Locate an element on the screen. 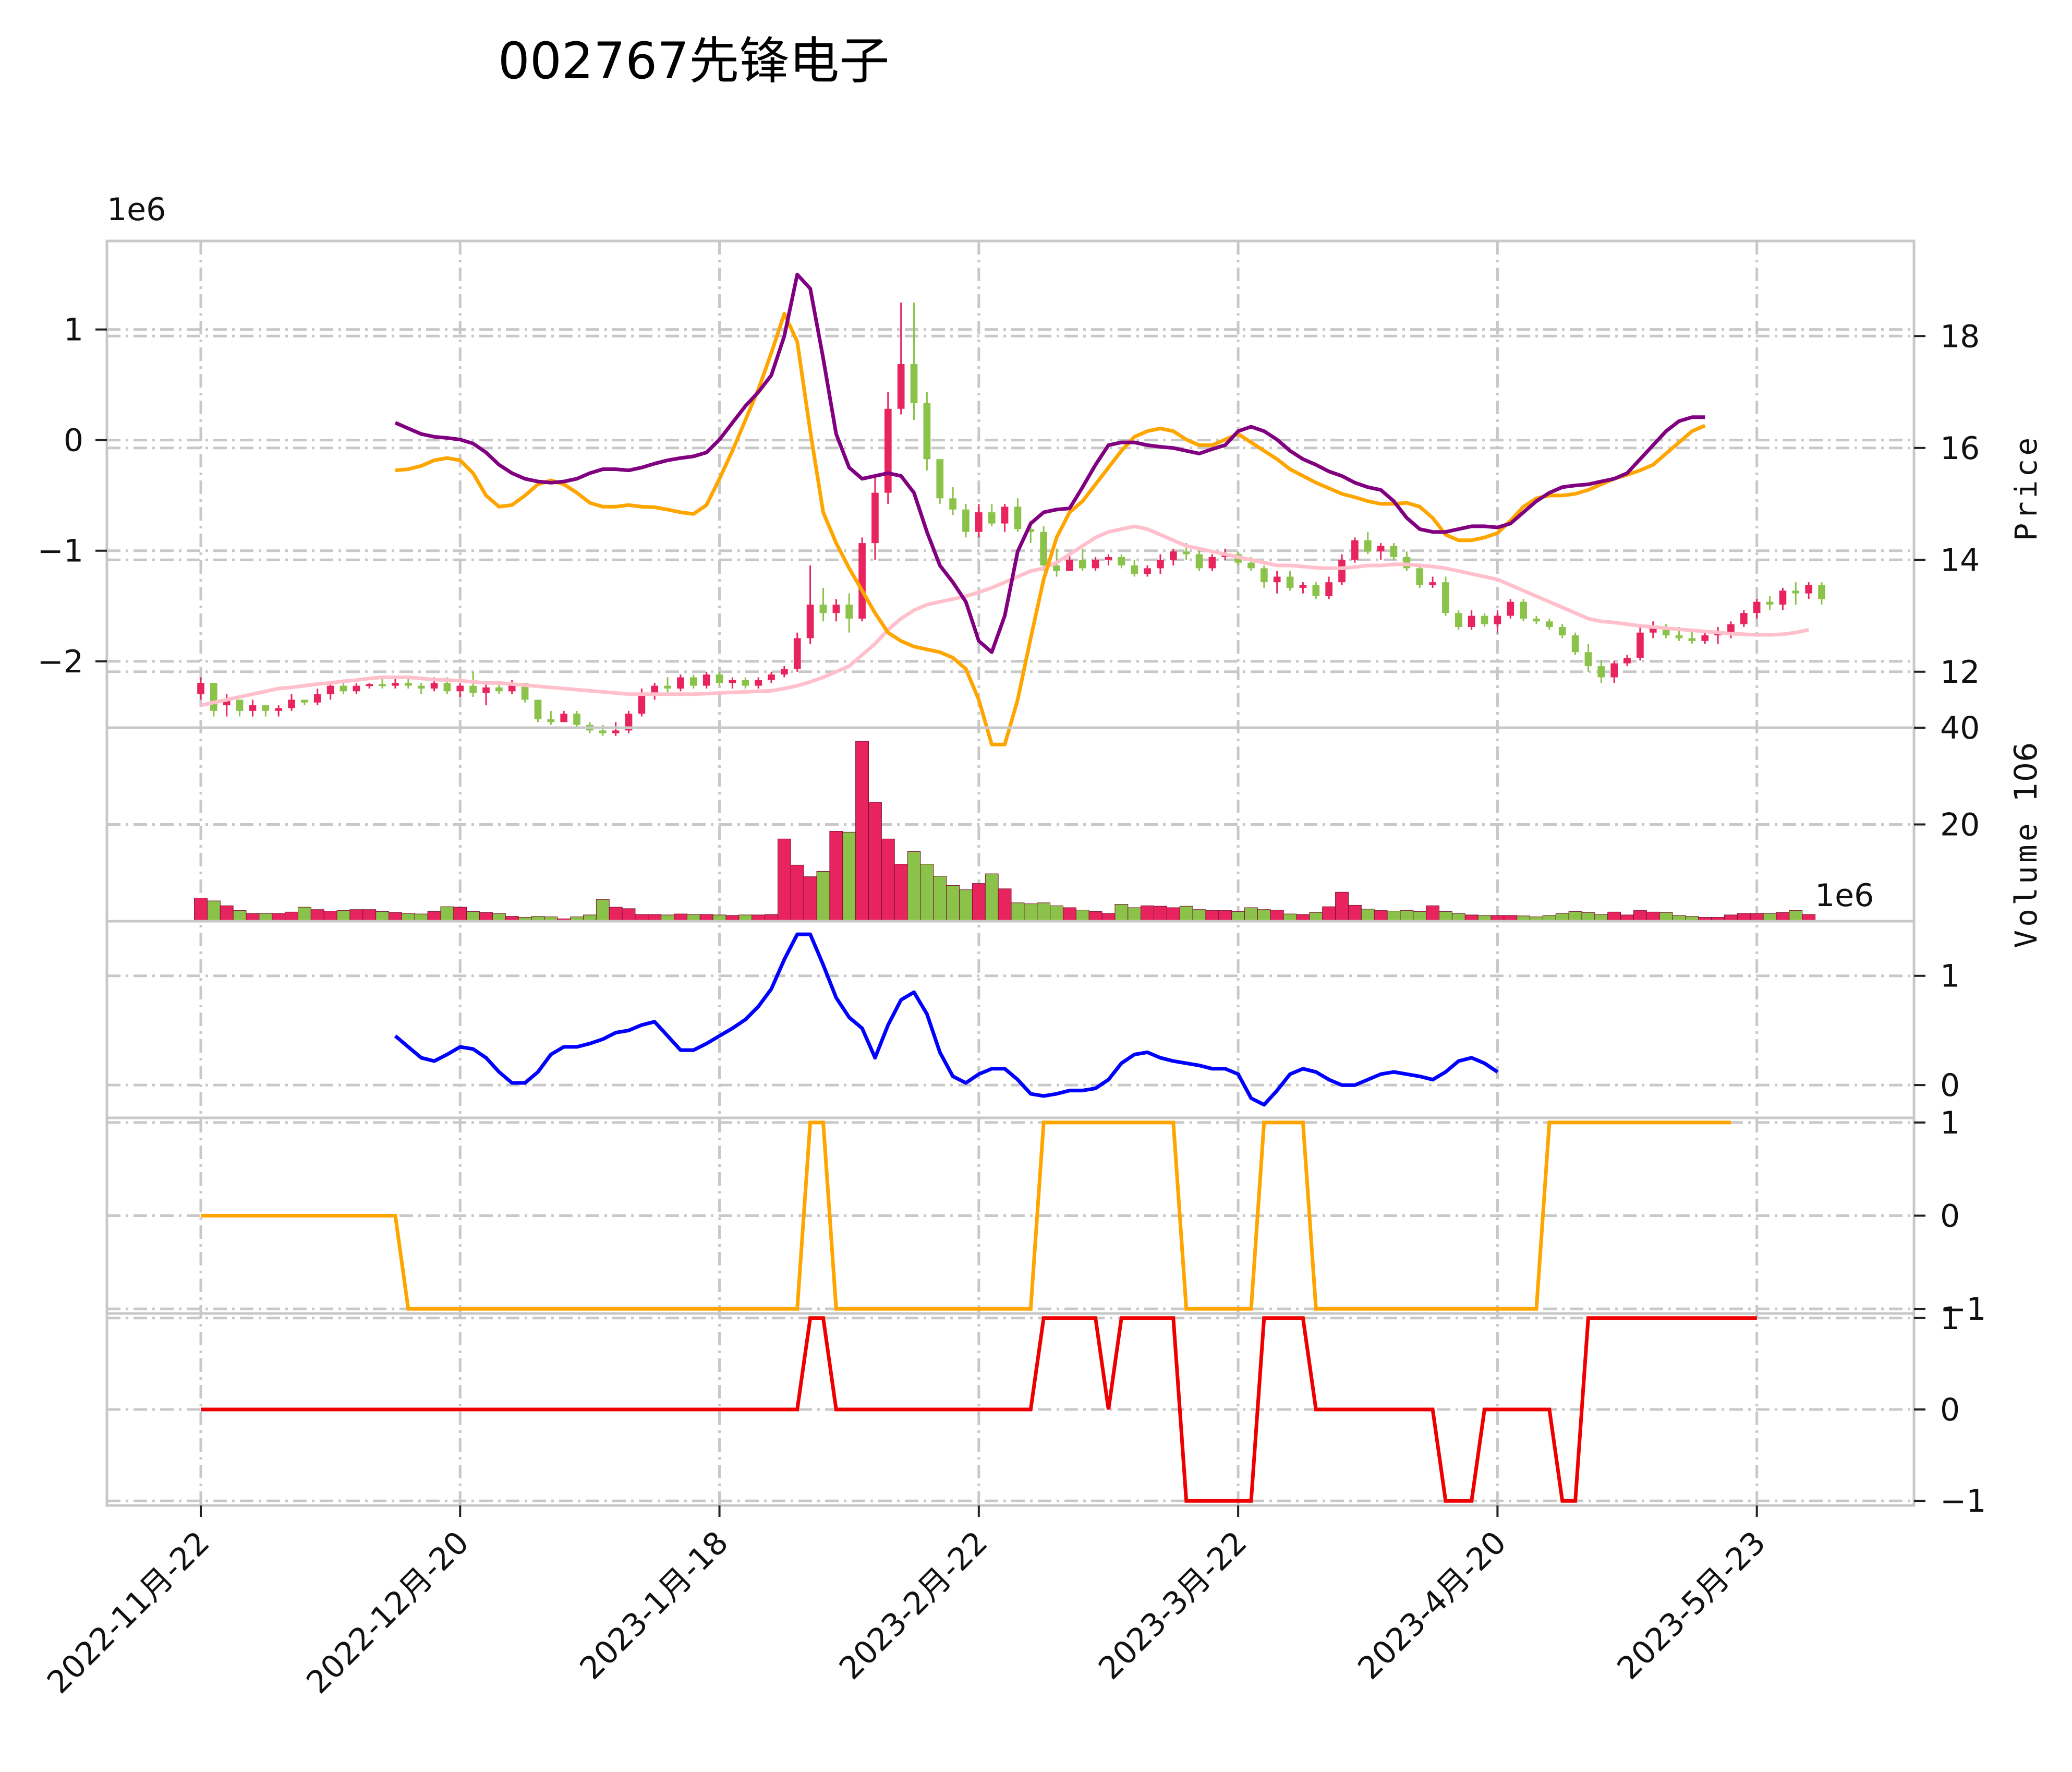 Image resolution: width=2072 pixels, height=1772 pixels. price-axis-title: Price is located at coordinates (2026, 488).